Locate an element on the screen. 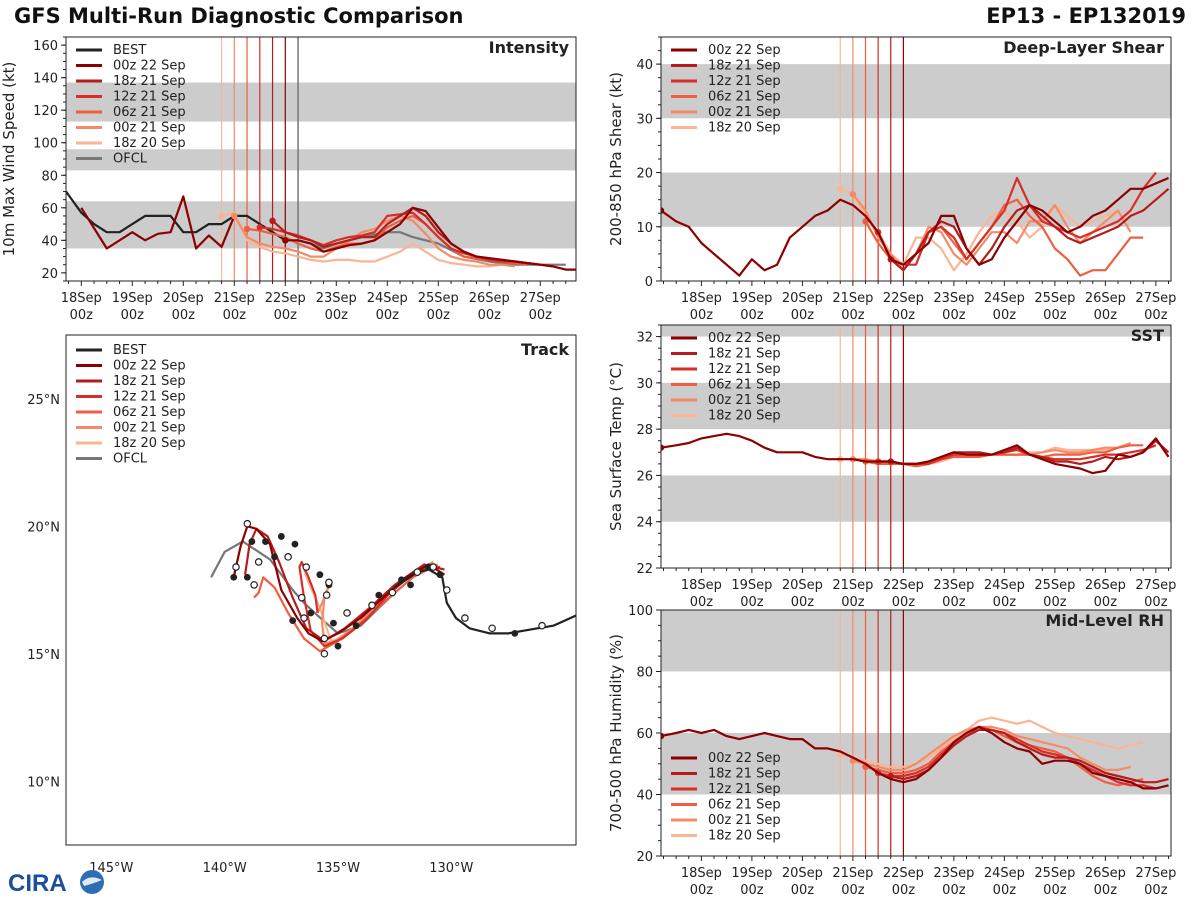  shear-ytick-label: 40 is located at coordinates (644, 65).